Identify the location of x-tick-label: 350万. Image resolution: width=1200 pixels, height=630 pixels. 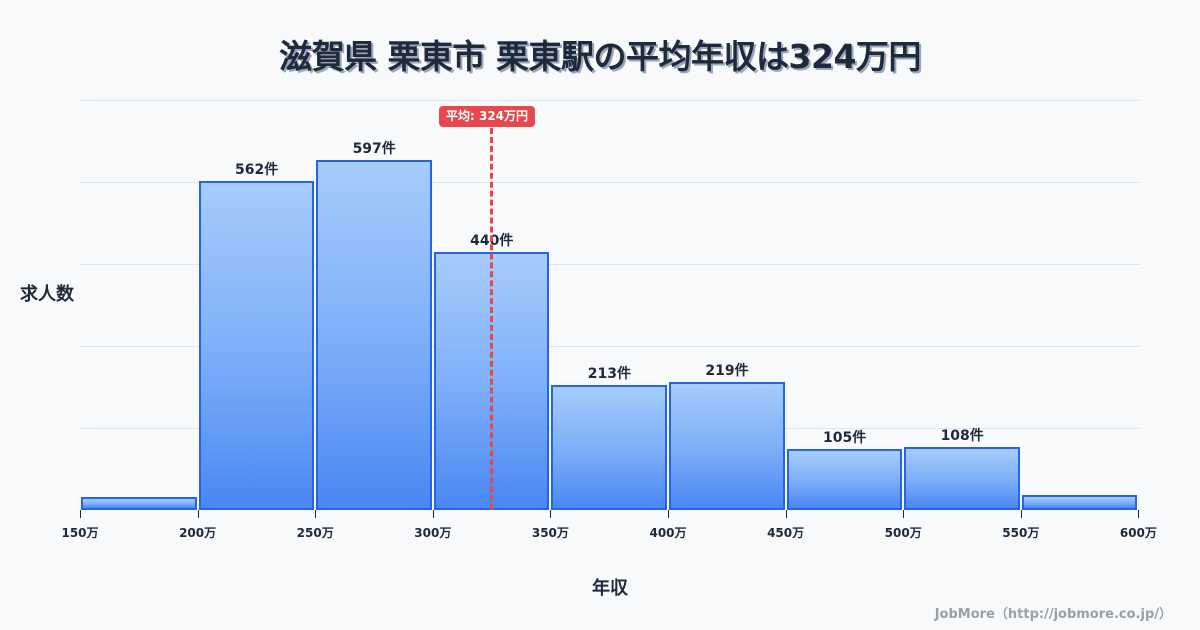
(550, 533).